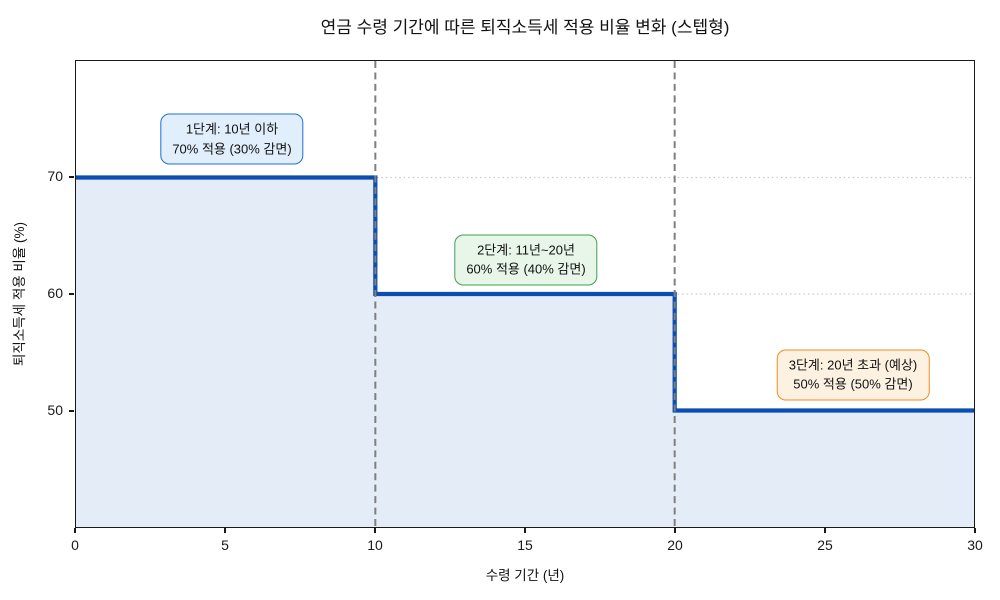 The image size is (1000, 600). What do you see at coordinates (853, 375) in the screenshot?
I see `annotation-step3: 3단계: 20년 초과 (예상) 50% 적용 (50% 감면)` at bounding box center [853, 375].